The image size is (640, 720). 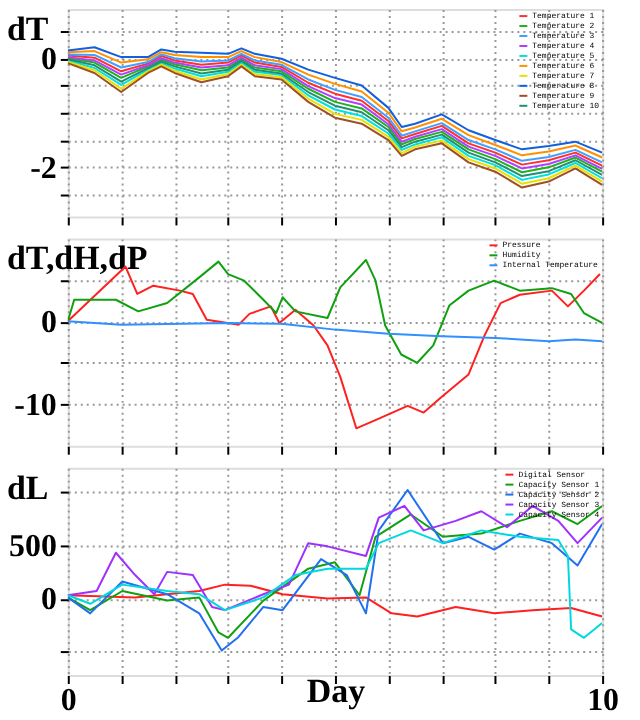 What do you see at coordinates (28, 29) in the screenshot?
I see `y-axis-title: dT` at bounding box center [28, 29].